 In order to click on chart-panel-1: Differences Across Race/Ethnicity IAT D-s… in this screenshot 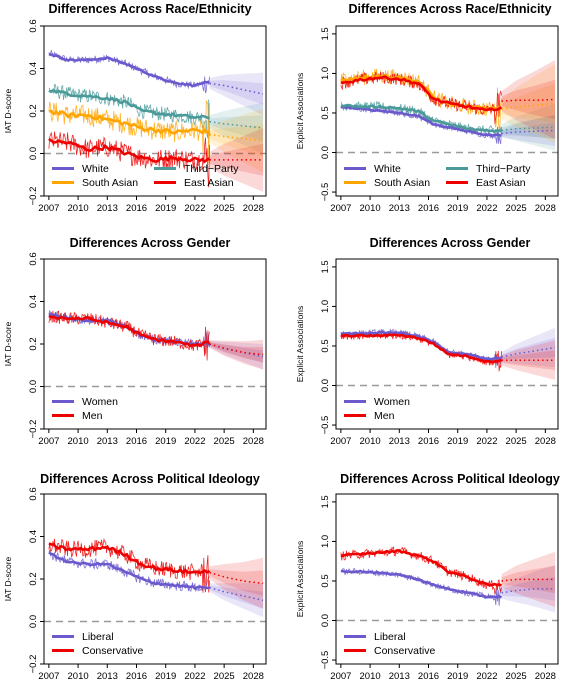, I will do `click(135, 108)`.